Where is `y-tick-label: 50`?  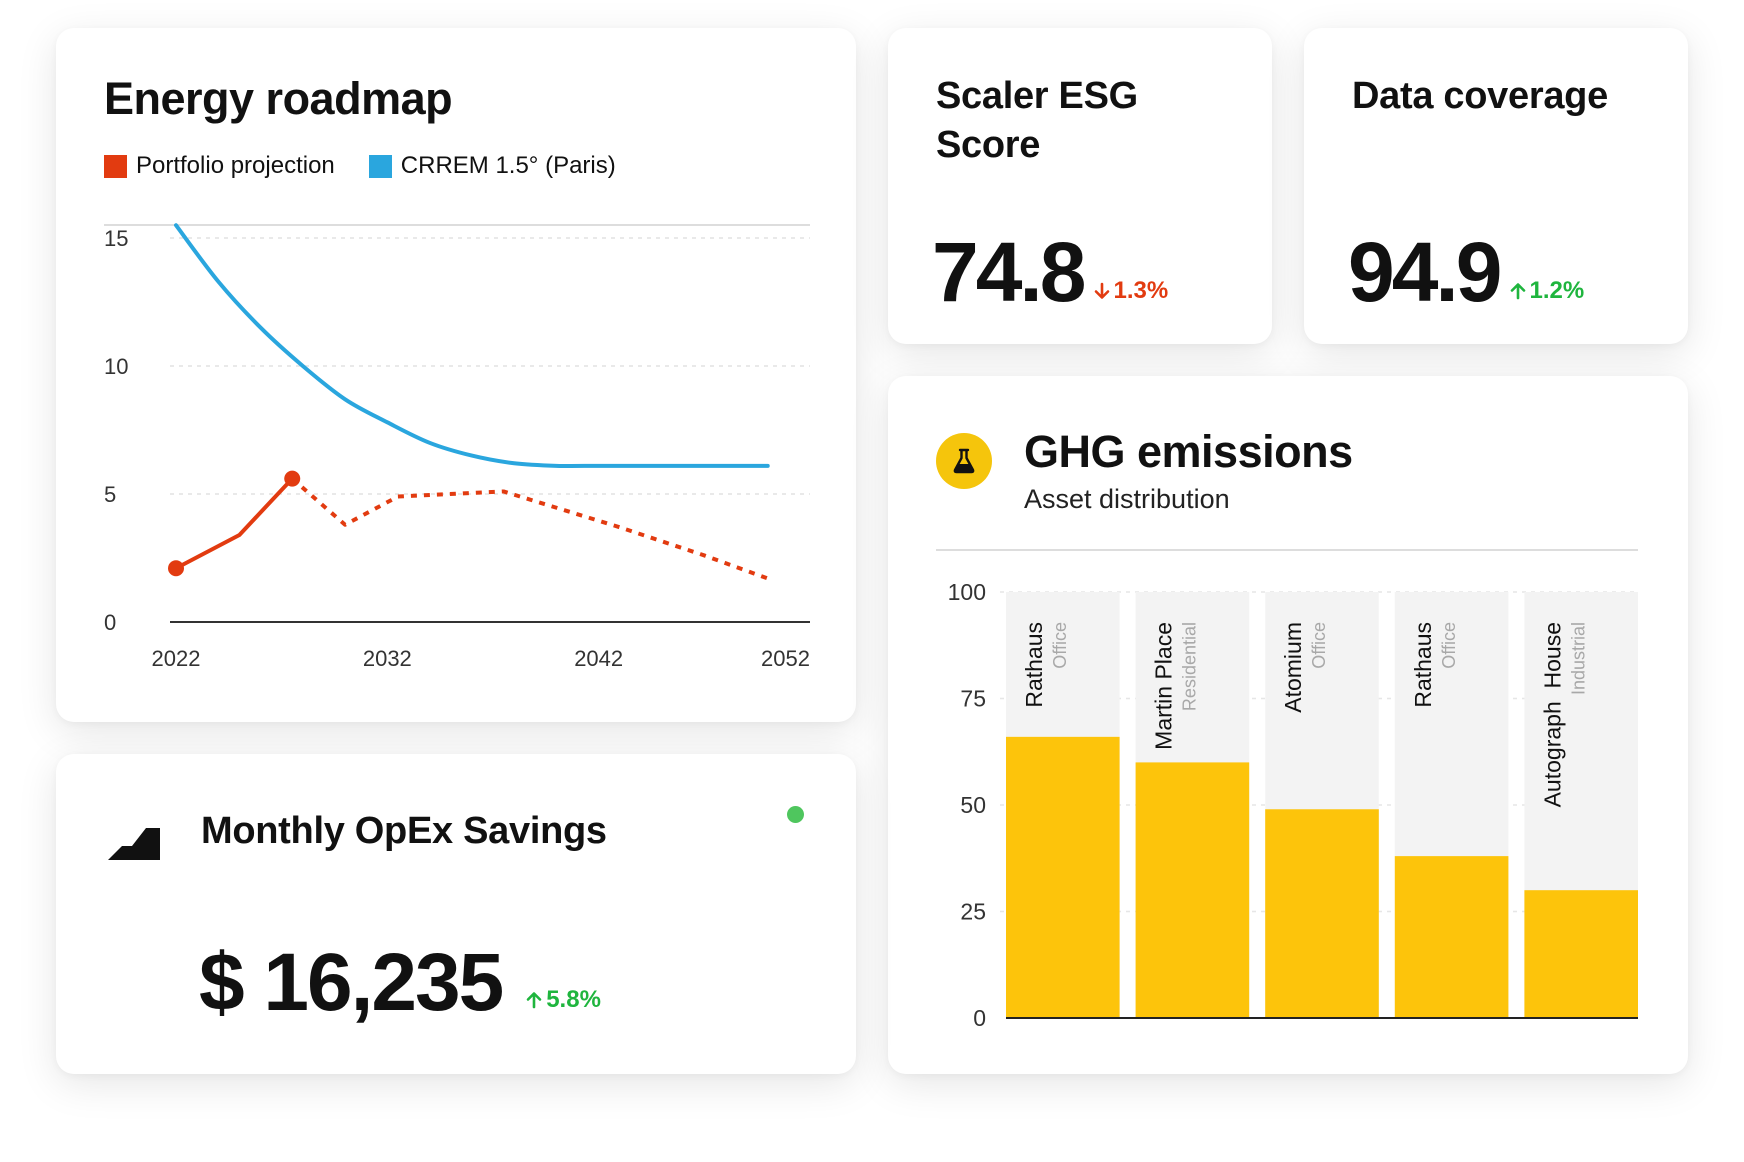
y-tick-label: 50 is located at coordinates (973, 805).